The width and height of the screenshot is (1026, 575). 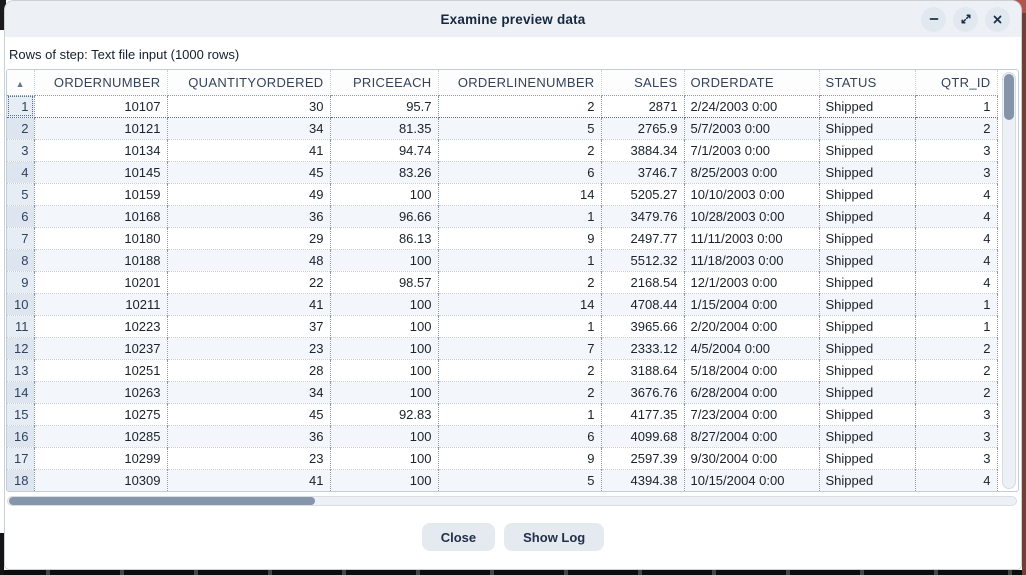 I want to click on maximize-button, so click(x=965, y=19).